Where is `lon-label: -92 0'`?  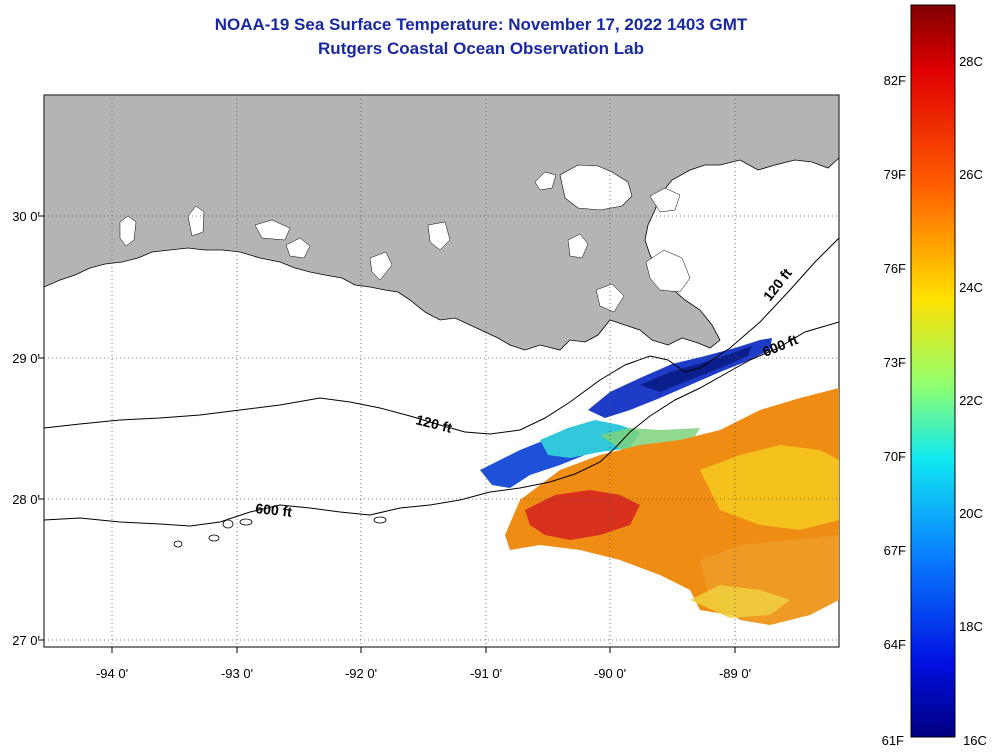
lon-label: -92 0' is located at coordinates (361, 673).